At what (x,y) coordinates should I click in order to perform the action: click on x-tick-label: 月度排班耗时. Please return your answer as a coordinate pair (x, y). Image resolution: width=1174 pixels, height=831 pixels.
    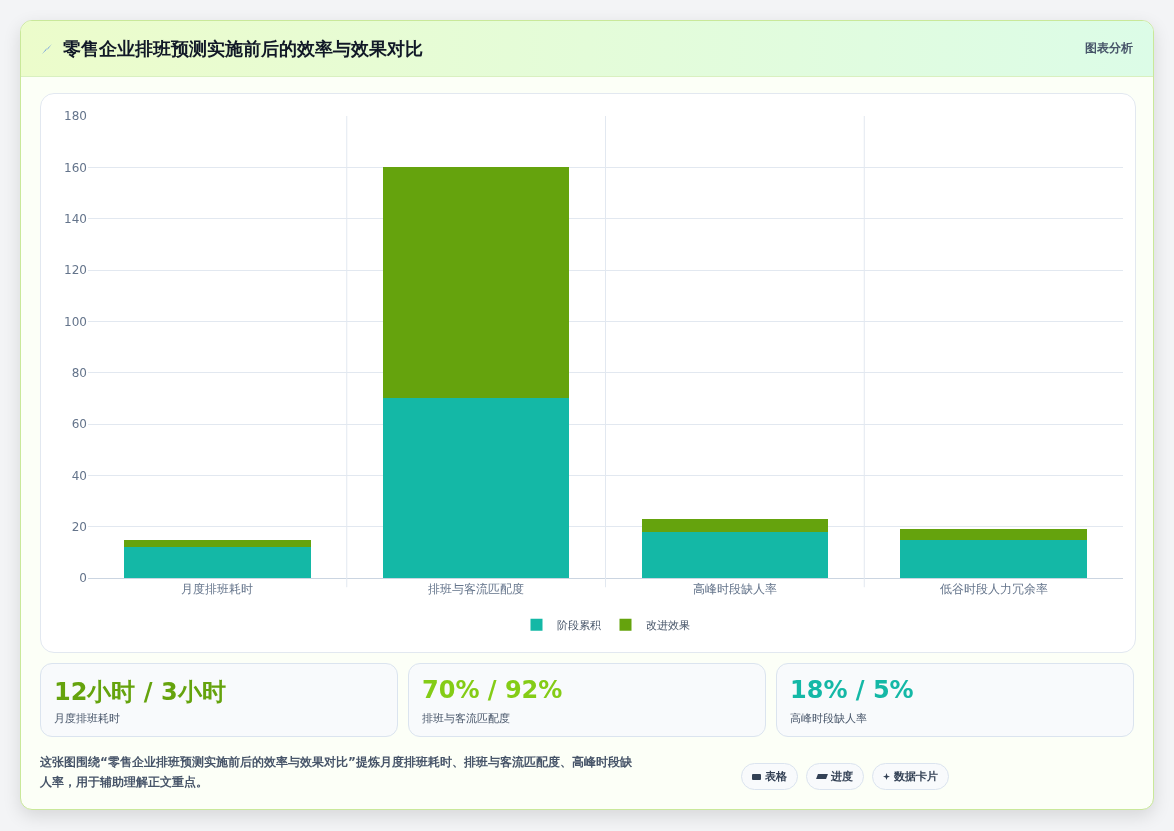
    Looking at the image, I should click on (217, 589).